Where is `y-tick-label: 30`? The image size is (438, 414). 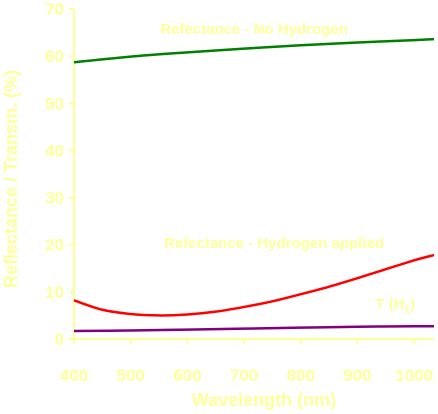 y-tick-label: 30 is located at coordinates (54, 198).